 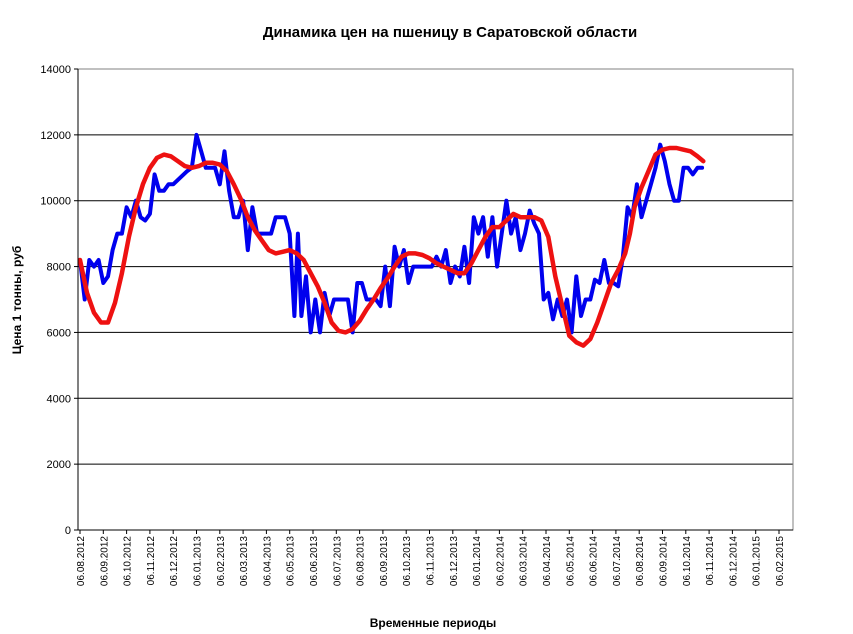 I want to click on x-tick-label: 06.04.2014, so click(x=547, y=561).